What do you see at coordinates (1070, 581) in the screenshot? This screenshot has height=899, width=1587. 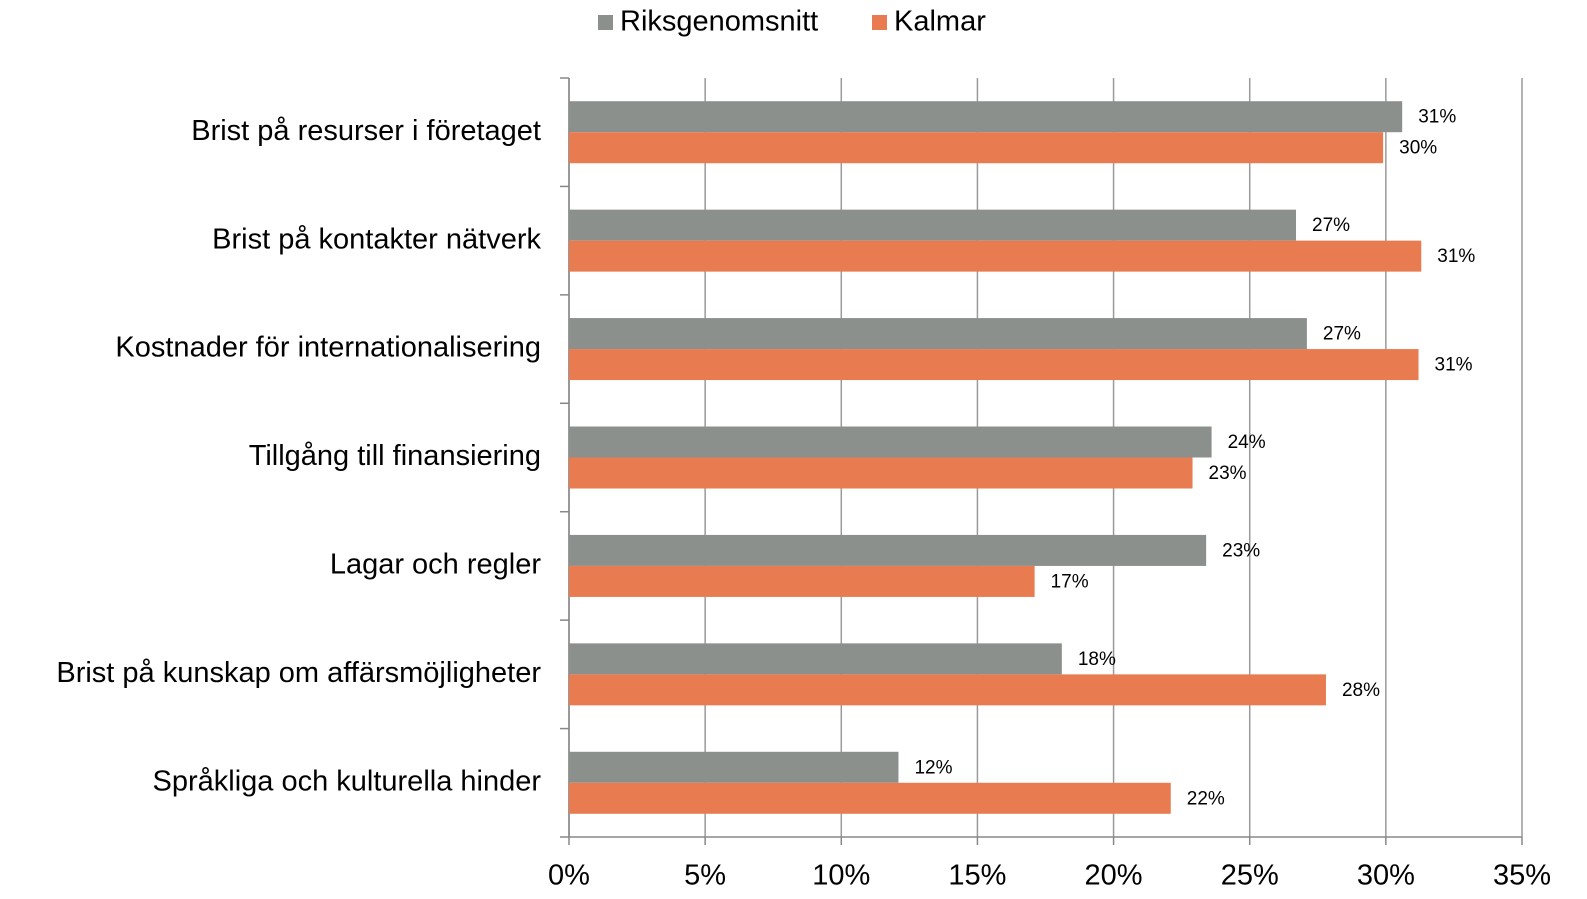 I see `data-label: 17%` at bounding box center [1070, 581].